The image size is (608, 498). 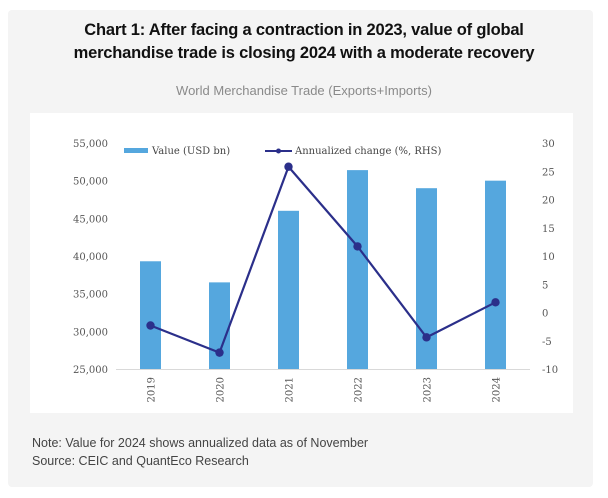 What do you see at coordinates (548, 172) in the screenshot?
I see `right-tick-label: 25` at bounding box center [548, 172].